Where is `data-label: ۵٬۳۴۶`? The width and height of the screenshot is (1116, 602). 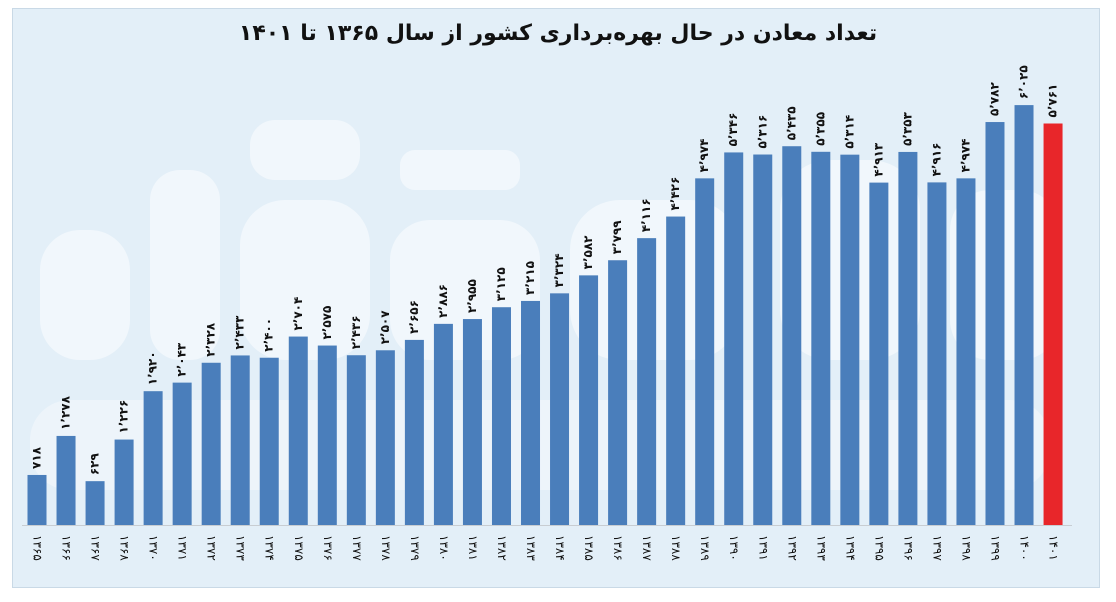 data-label: ۵٬۳۴۶ is located at coordinates (733, 130).